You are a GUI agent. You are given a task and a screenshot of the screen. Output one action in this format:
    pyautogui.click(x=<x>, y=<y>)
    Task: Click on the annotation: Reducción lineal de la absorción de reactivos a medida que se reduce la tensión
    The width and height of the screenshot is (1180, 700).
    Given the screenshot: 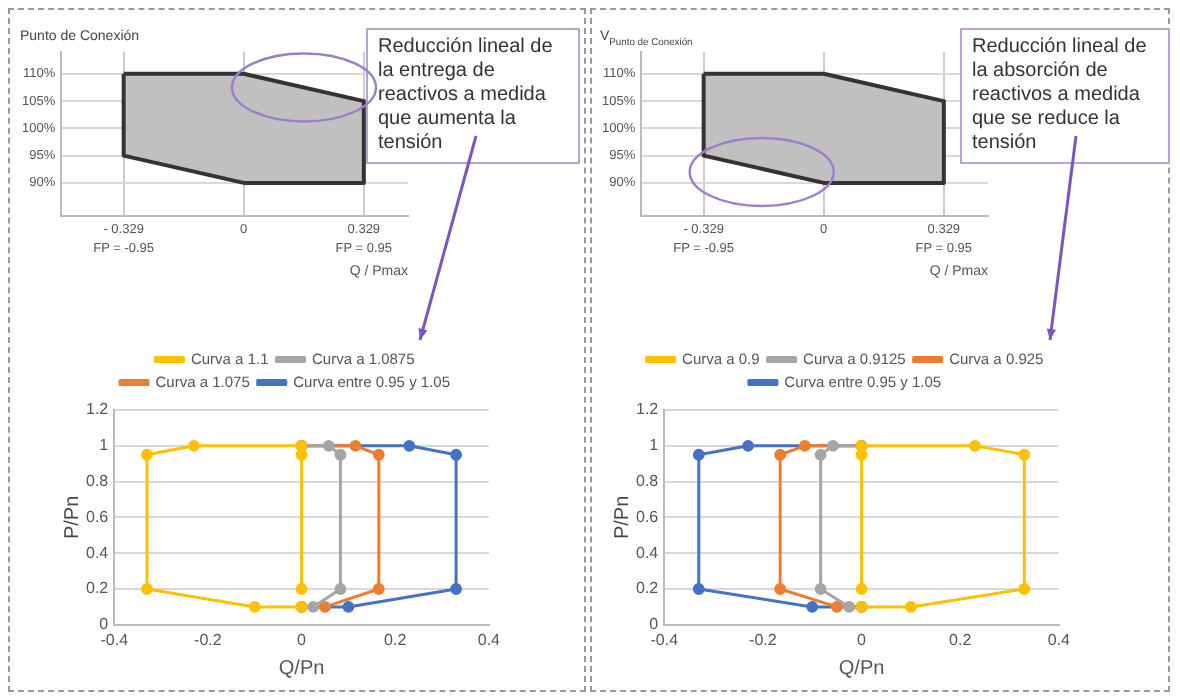 What is the action you would take?
    pyautogui.click(x=1065, y=96)
    